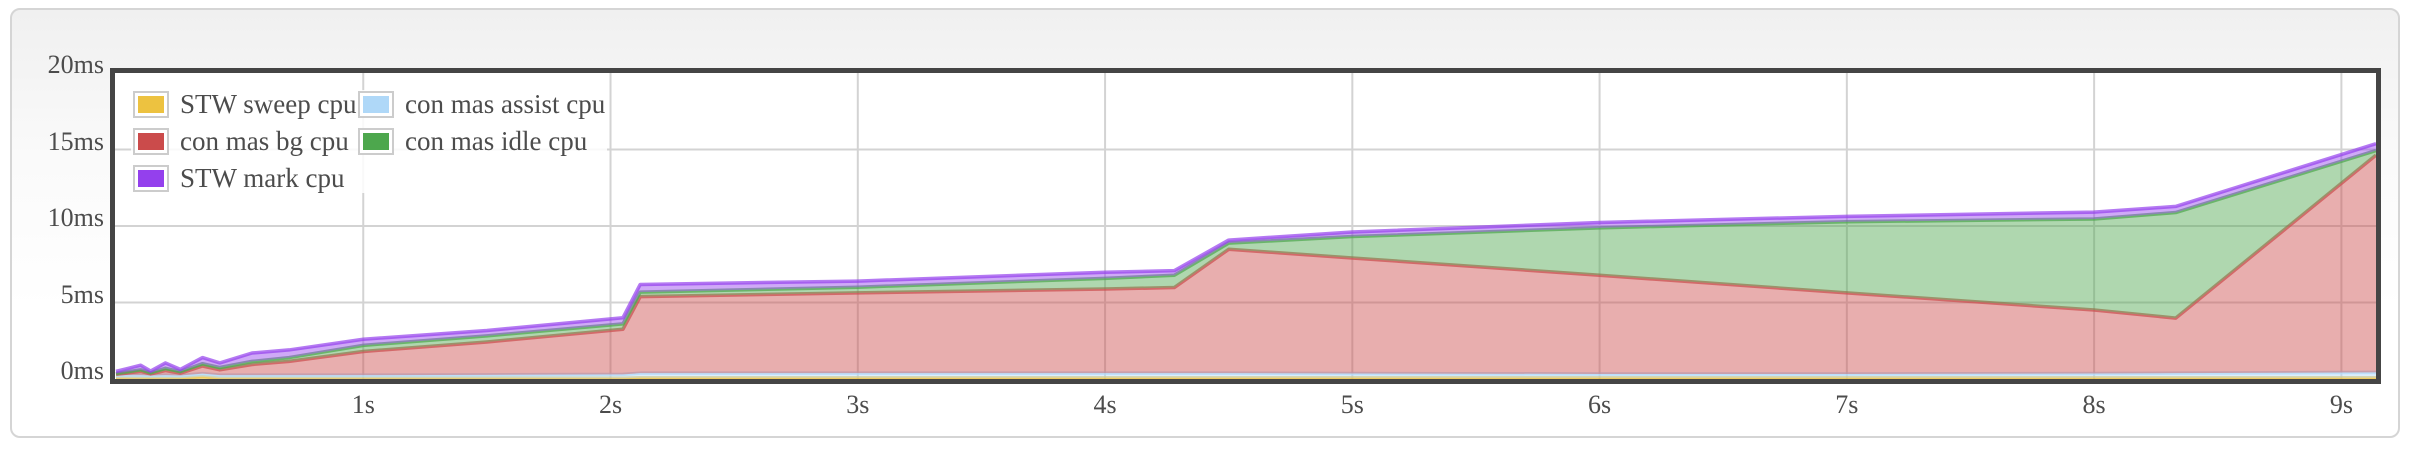 This screenshot has height=450, width=2410. What do you see at coordinates (363, 404) in the screenshot?
I see `x-tick-label: 1s` at bounding box center [363, 404].